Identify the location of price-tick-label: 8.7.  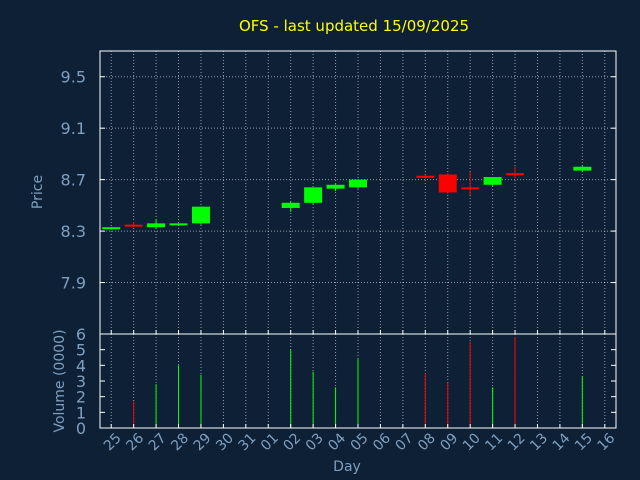
(73, 180).